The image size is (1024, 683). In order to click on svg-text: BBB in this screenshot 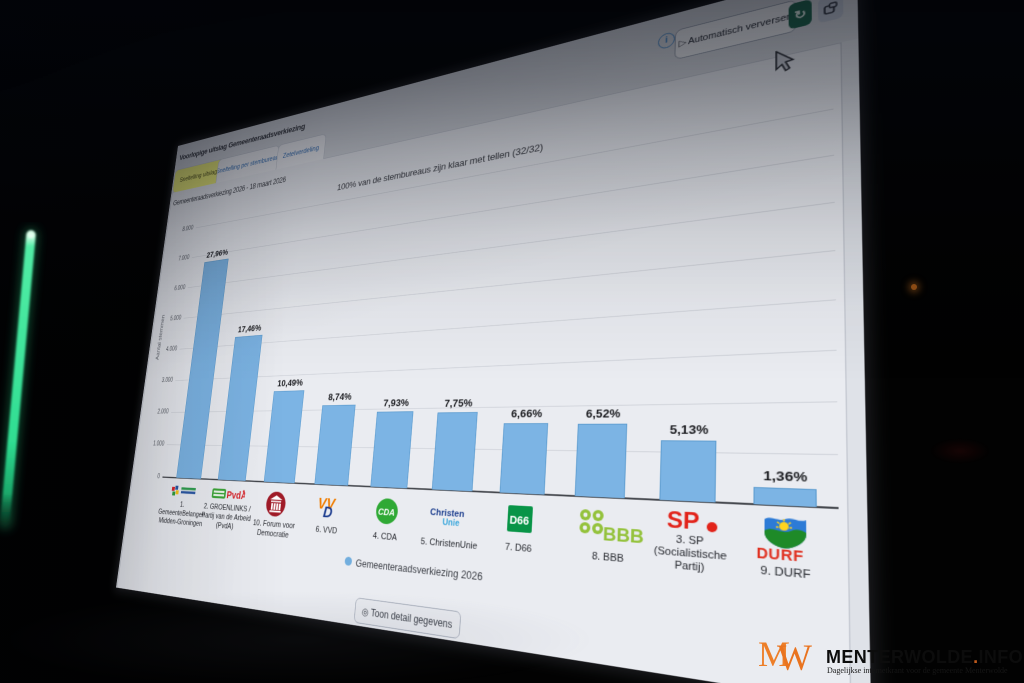, I will do `click(624, 535)`.